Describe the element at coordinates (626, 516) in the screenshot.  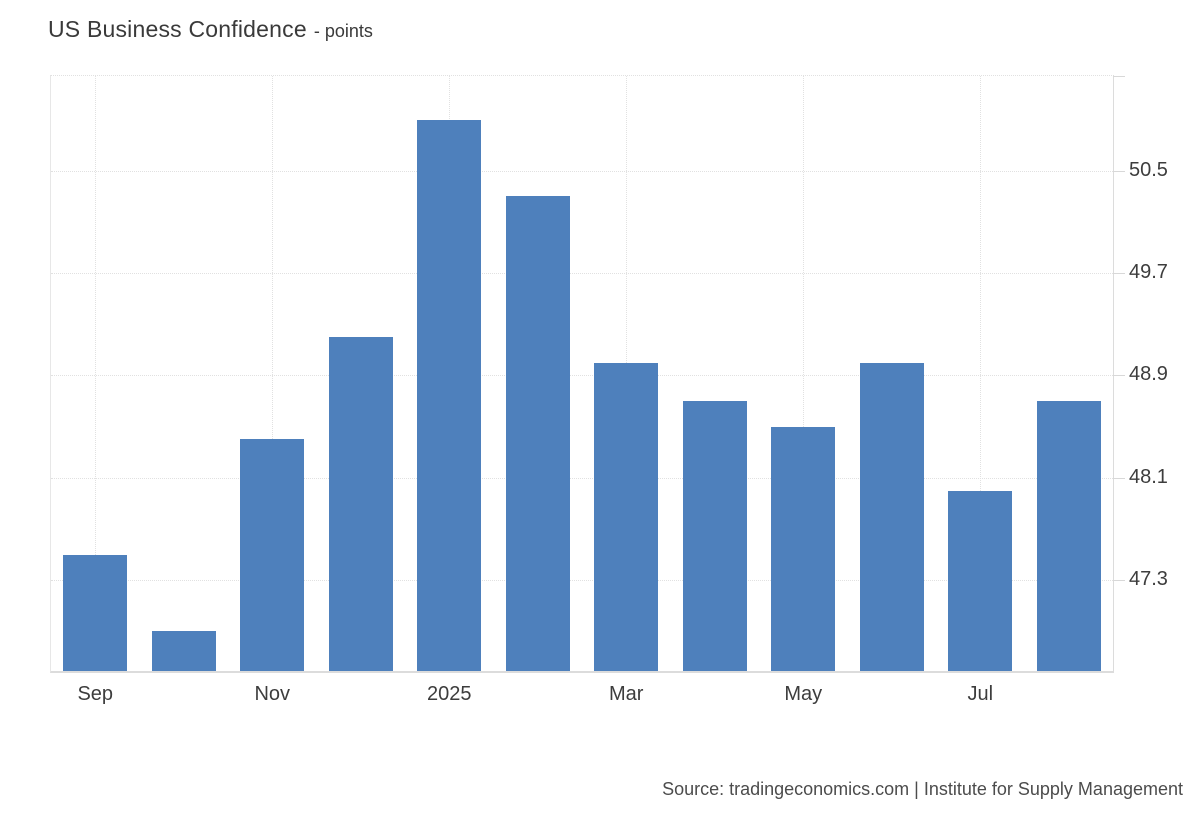
I see `bar-mar` at that location.